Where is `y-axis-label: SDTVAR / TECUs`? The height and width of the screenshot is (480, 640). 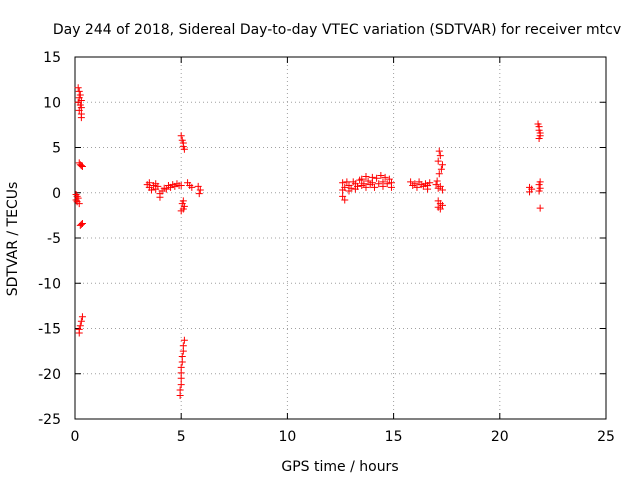 y-axis-label: SDTVAR / TECUs is located at coordinates (13, 239).